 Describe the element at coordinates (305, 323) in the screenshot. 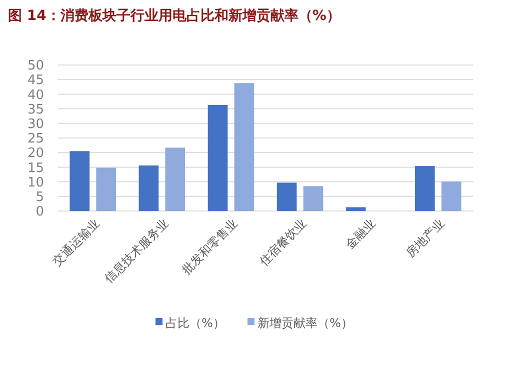

I see `legend-label: 新增贡献率（%）` at that location.